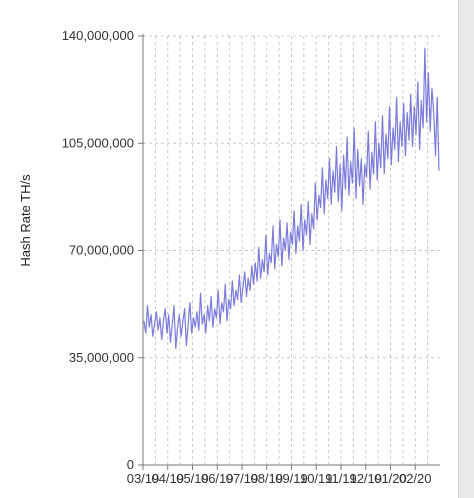  Describe the element at coordinates (390, 478) in the screenshot. I see `x-tick-label: 01/20` at that location.